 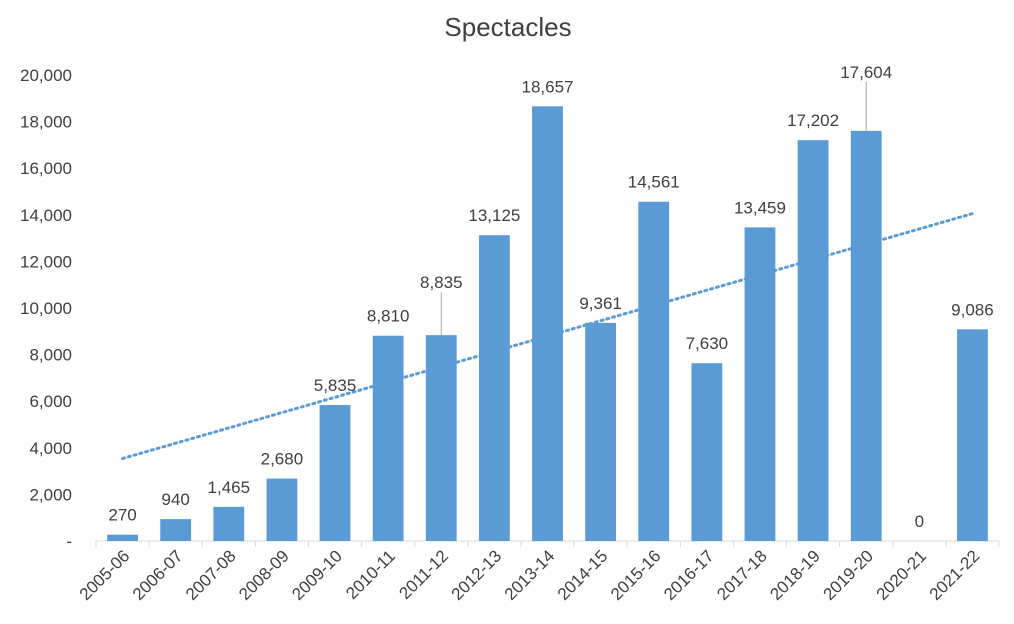 What do you see at coordinates (530, 575) in the screenshot?
I see `x-tick-label: 2013-14` at bounding box center [530, 575].